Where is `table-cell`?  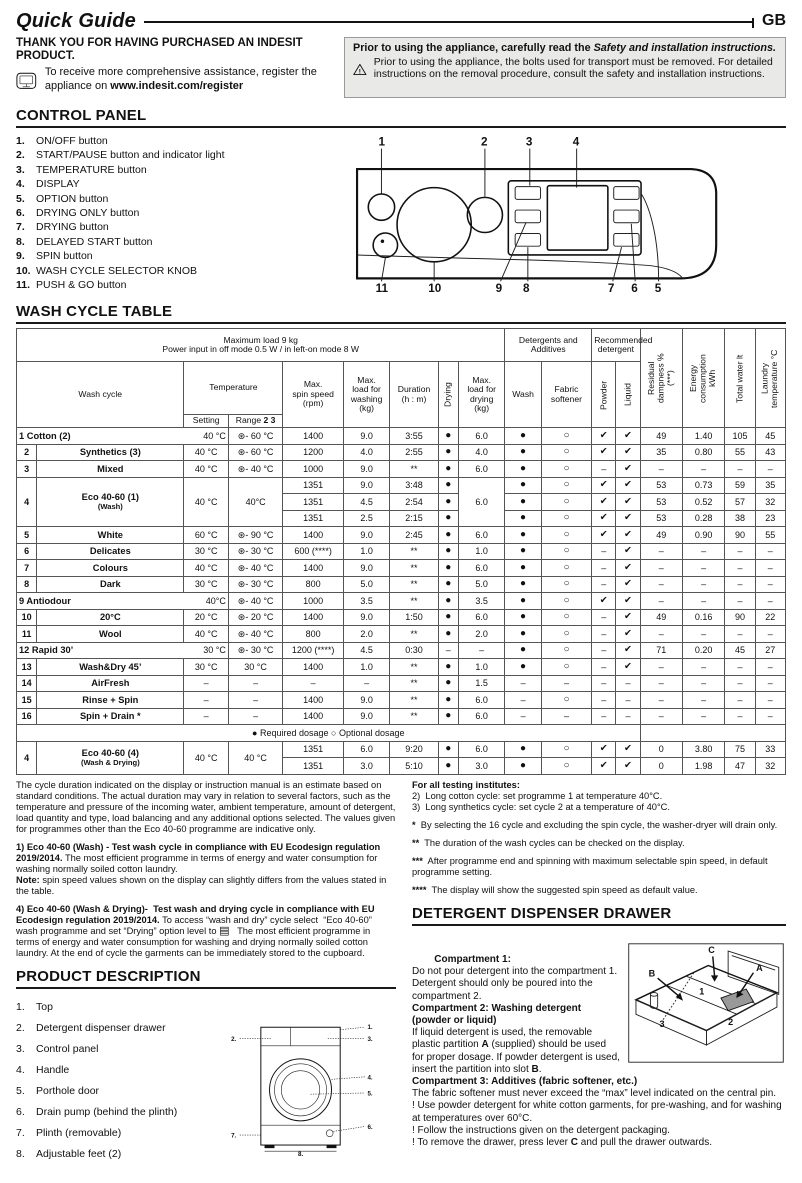 table-cell is located at coordinates (713, 733).